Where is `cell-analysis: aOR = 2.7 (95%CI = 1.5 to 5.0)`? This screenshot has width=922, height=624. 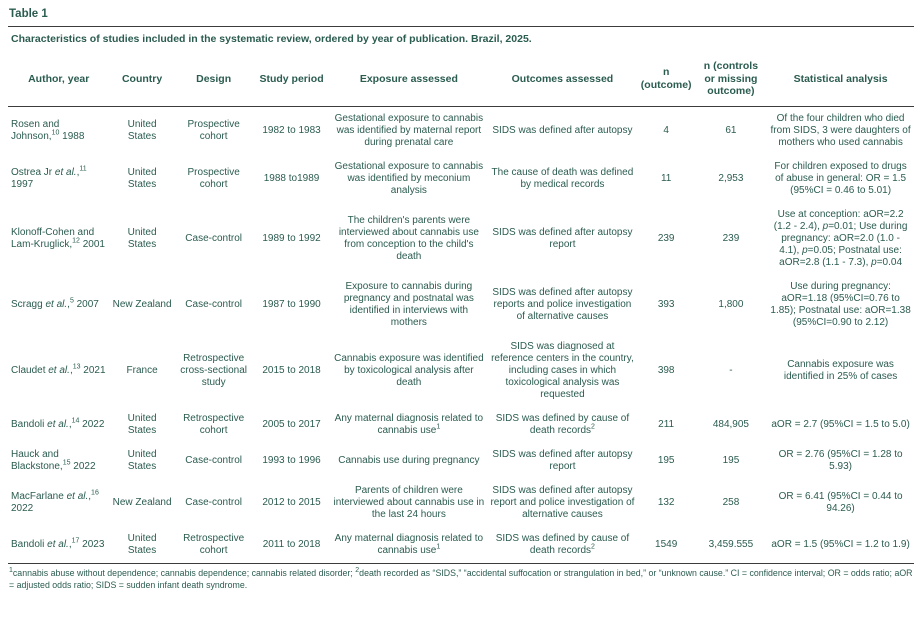 cell-analysis: aOR = 2.7 (95%CI = 1.5 to 5.0) is located at coordinates (840, 424).